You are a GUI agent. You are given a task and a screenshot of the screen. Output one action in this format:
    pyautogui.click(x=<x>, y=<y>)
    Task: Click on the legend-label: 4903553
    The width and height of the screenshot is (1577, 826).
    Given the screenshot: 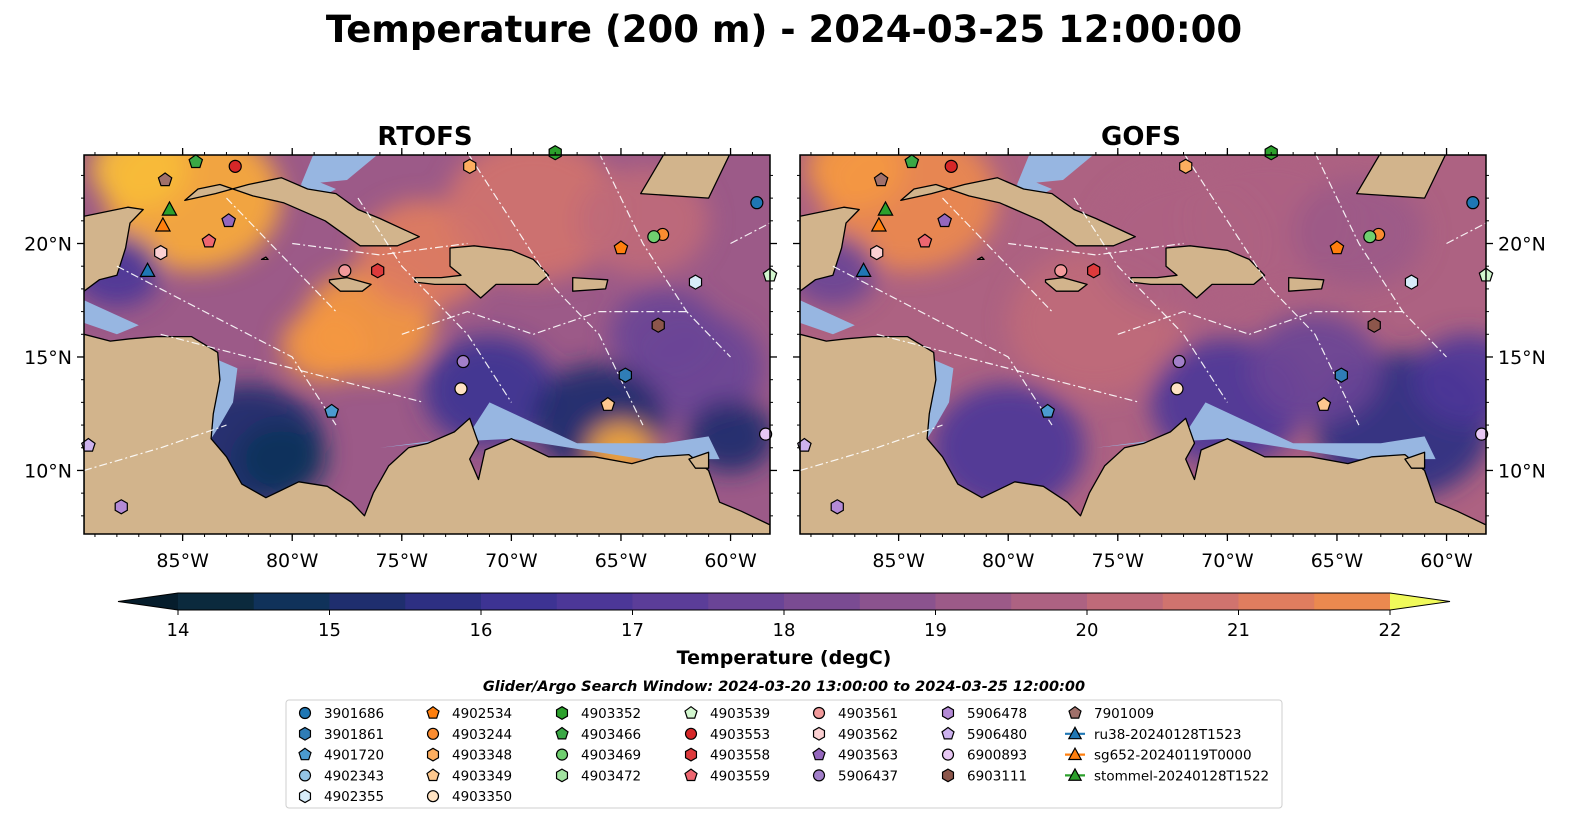 What is the action you would take?
    pyautogui.click(x=740, y=735)
    